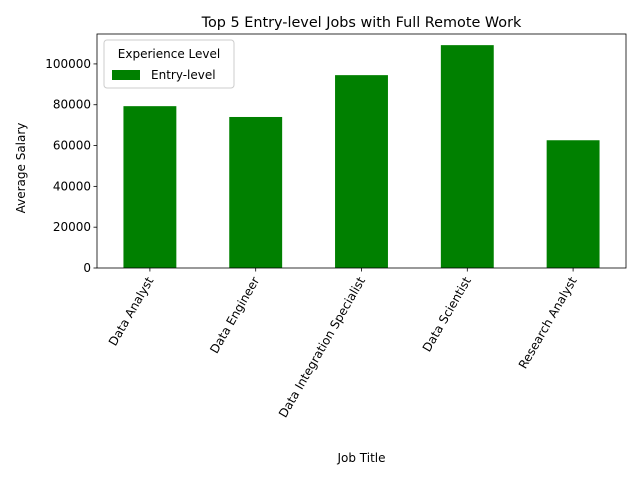 This screenshot has width=640, height=480. I want to click on legend: Experience Level Entry-level, so click(169, 64).